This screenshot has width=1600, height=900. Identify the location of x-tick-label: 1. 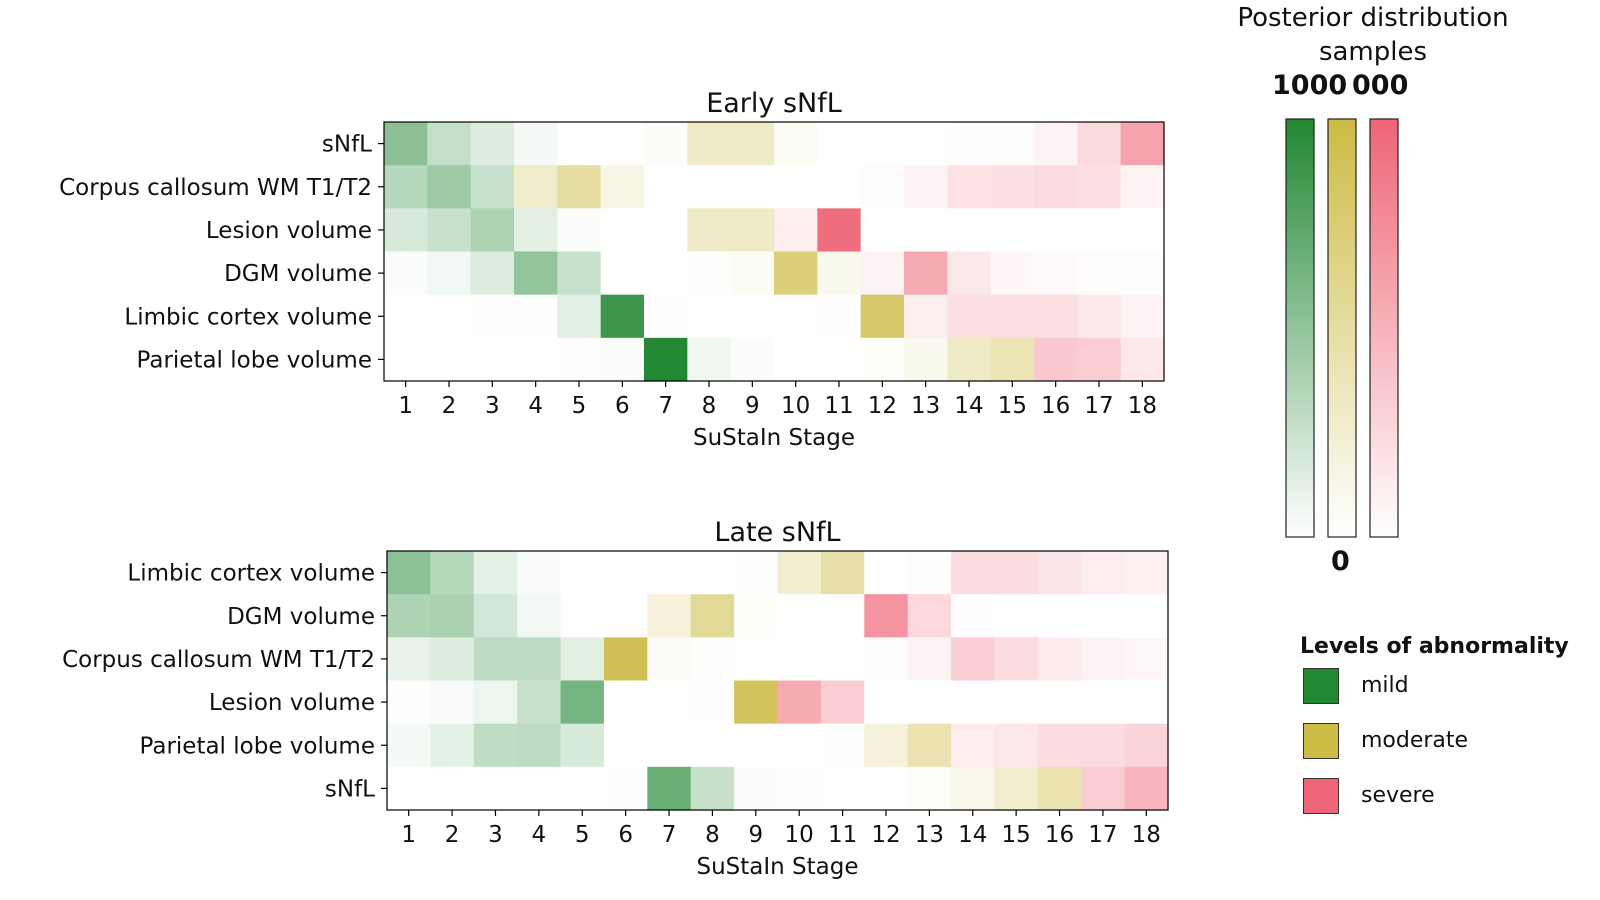
(408, 835).